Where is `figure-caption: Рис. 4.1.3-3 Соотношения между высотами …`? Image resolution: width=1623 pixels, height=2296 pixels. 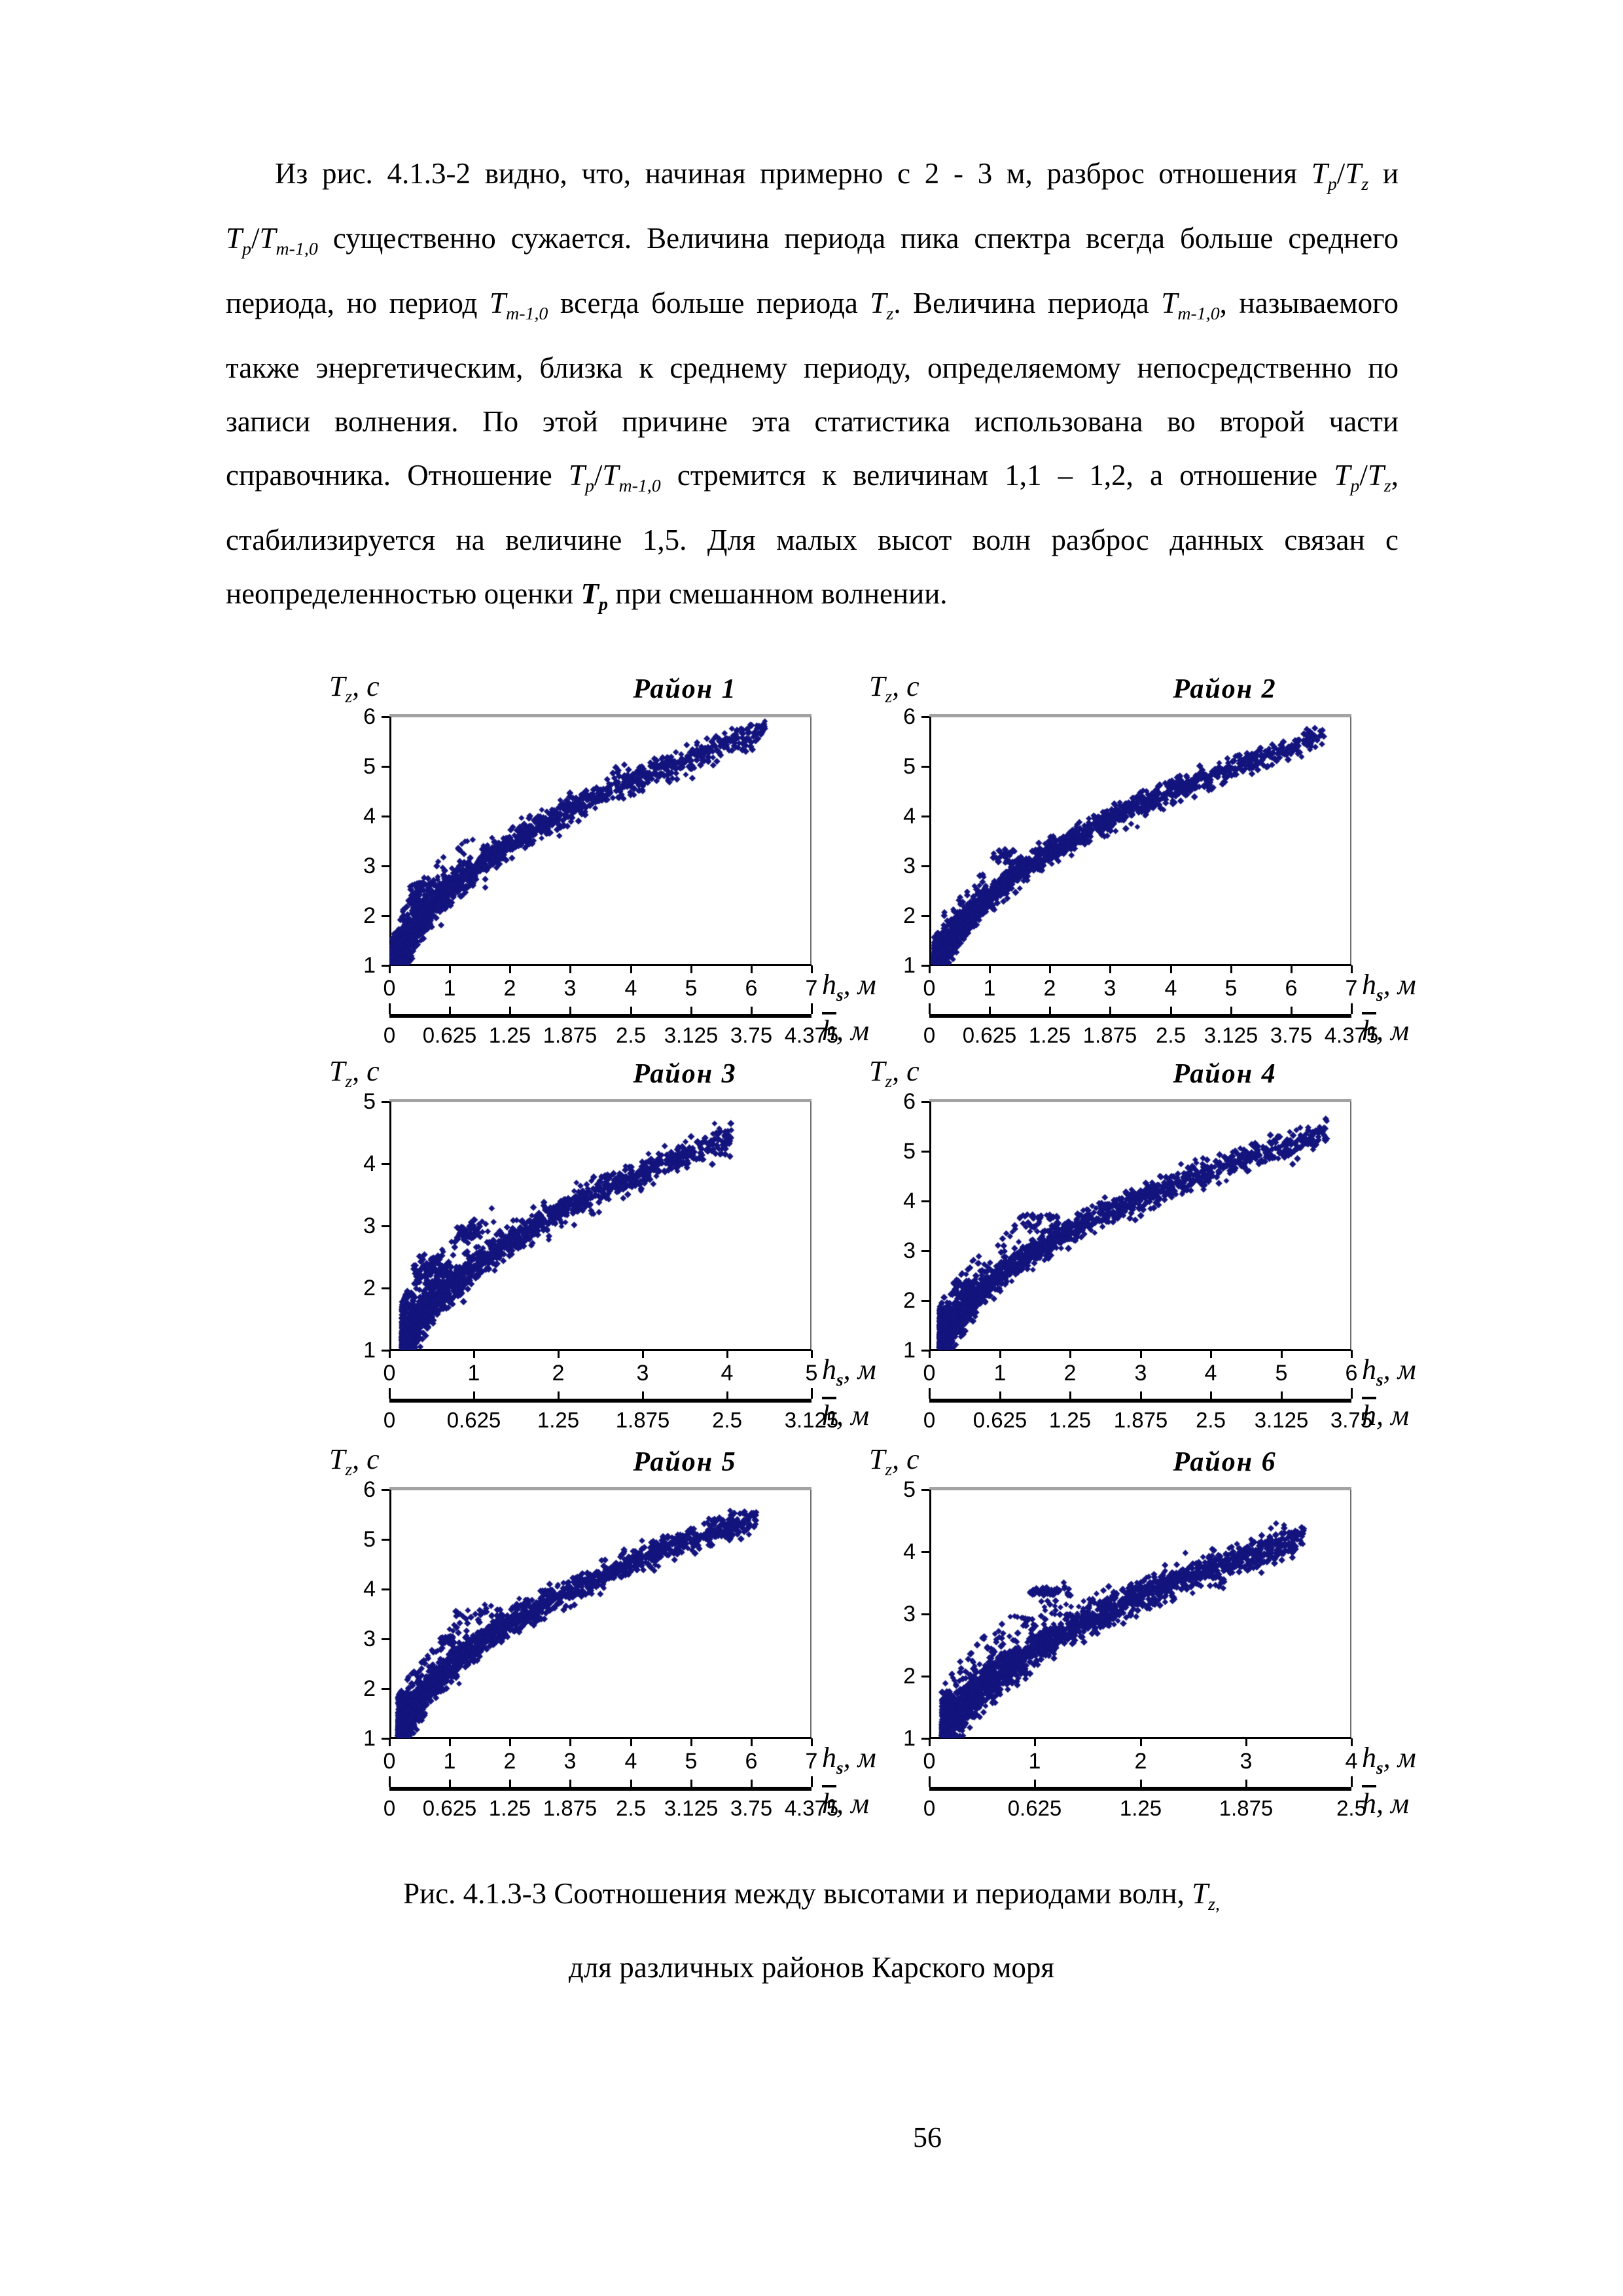 figure-caption: Рис. 4.1.3-3 Соотношения между высотами … is located at coordinates (811, 1930).